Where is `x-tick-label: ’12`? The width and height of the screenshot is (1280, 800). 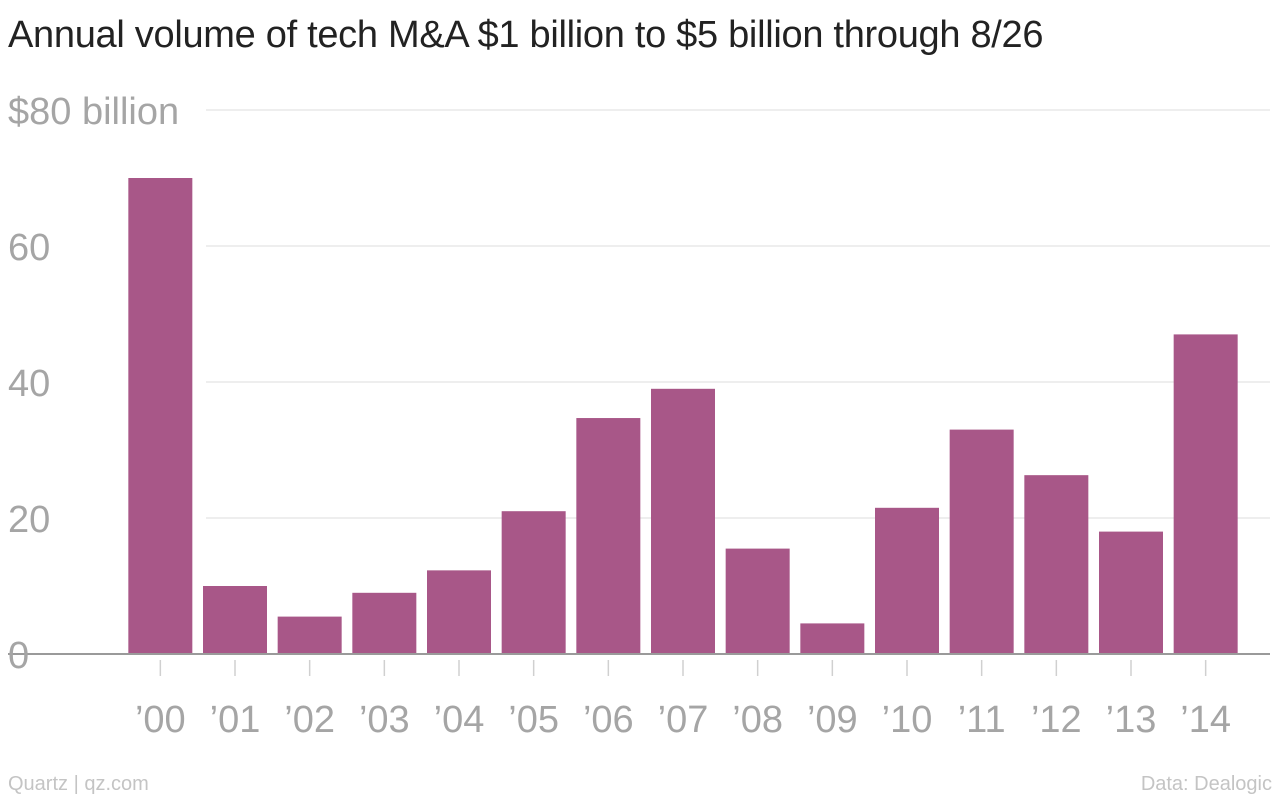 x-tick-label: ’12 is located at coordinates (1056, 720).